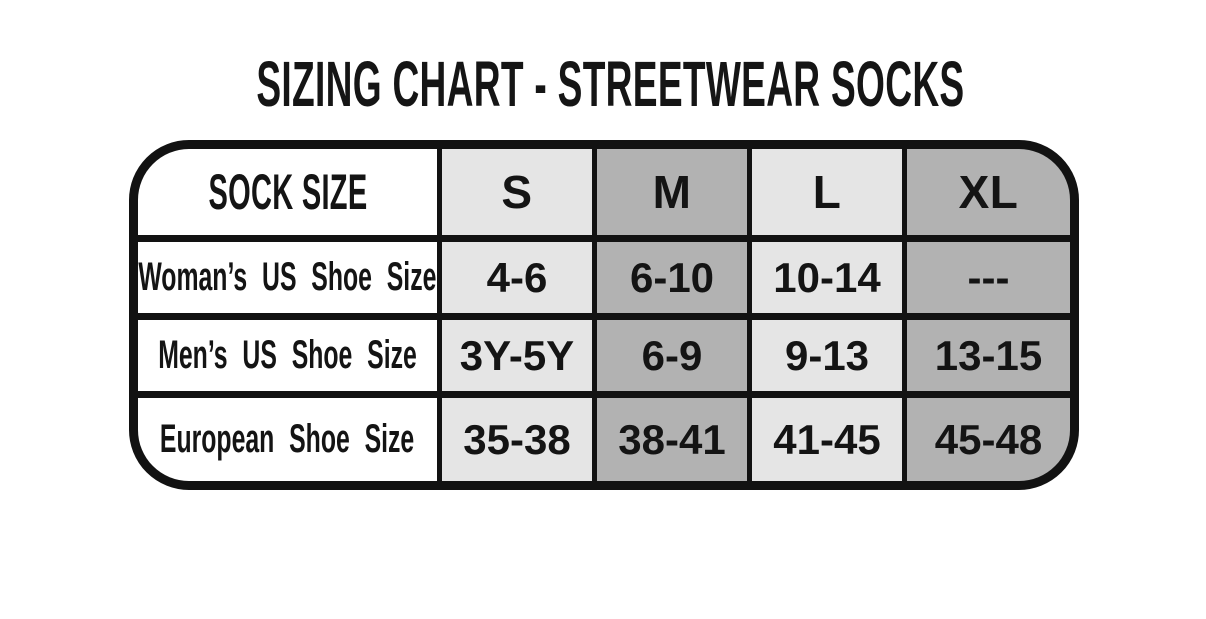 This screenshot has height=619, width=1206. Describe the element at coordinates (517, 355) in the screenshot. I see `cell-mens-s: 3Y-5Y` at that location.